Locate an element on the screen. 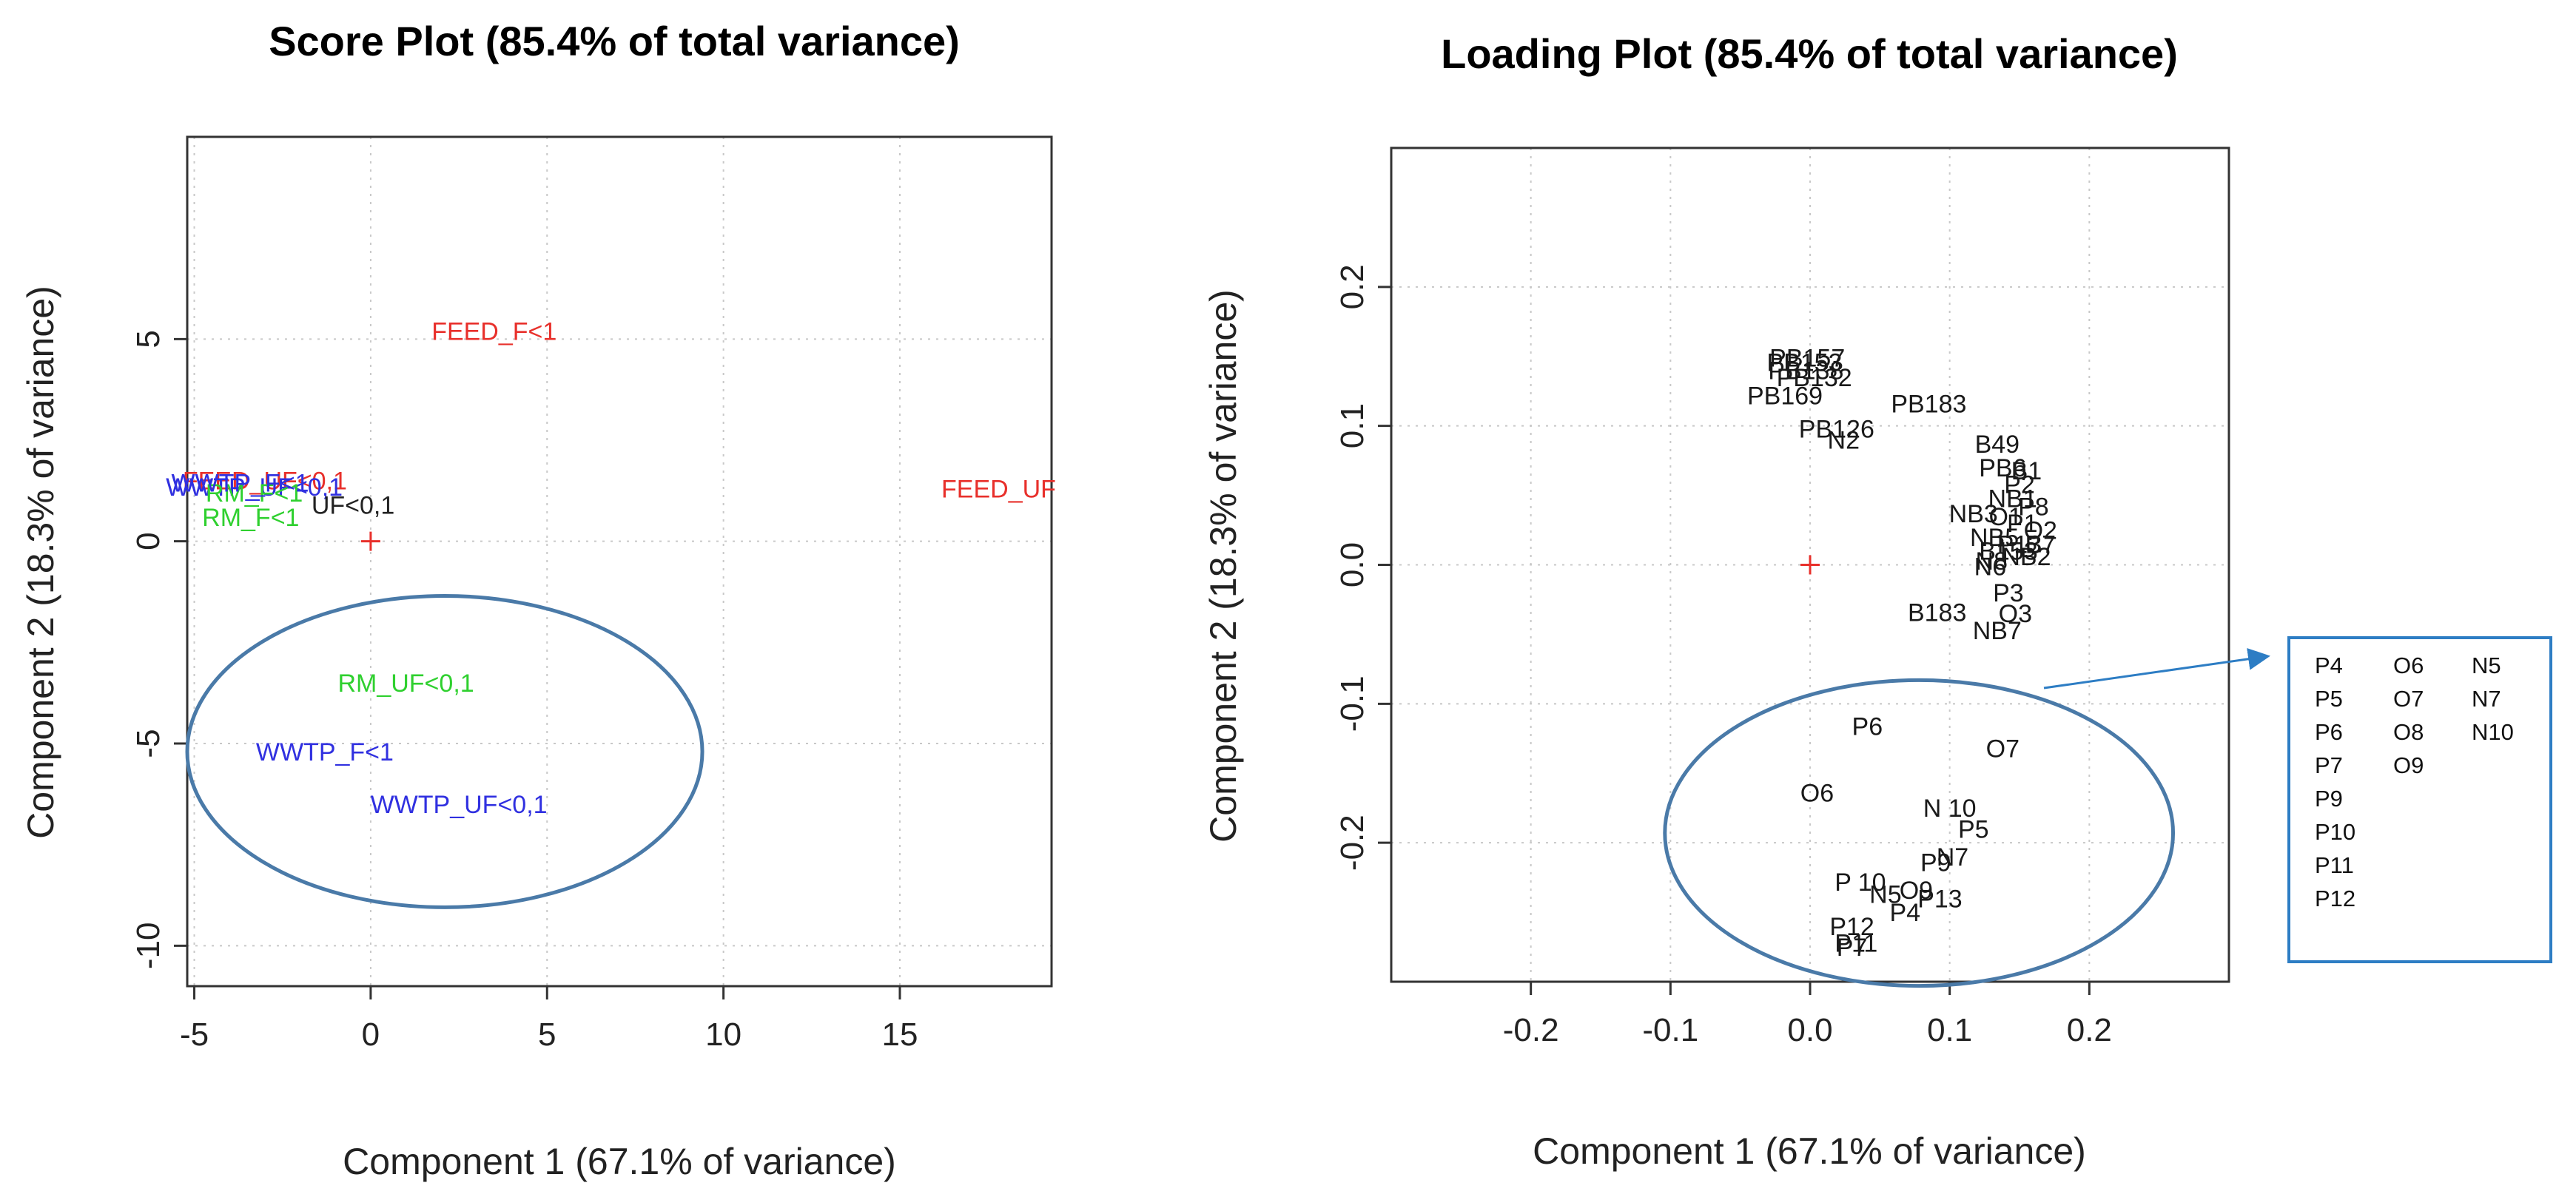 This screenshot has width=2576, height=1197. legend-entry: O9 is located at coordinates (2408, 765).